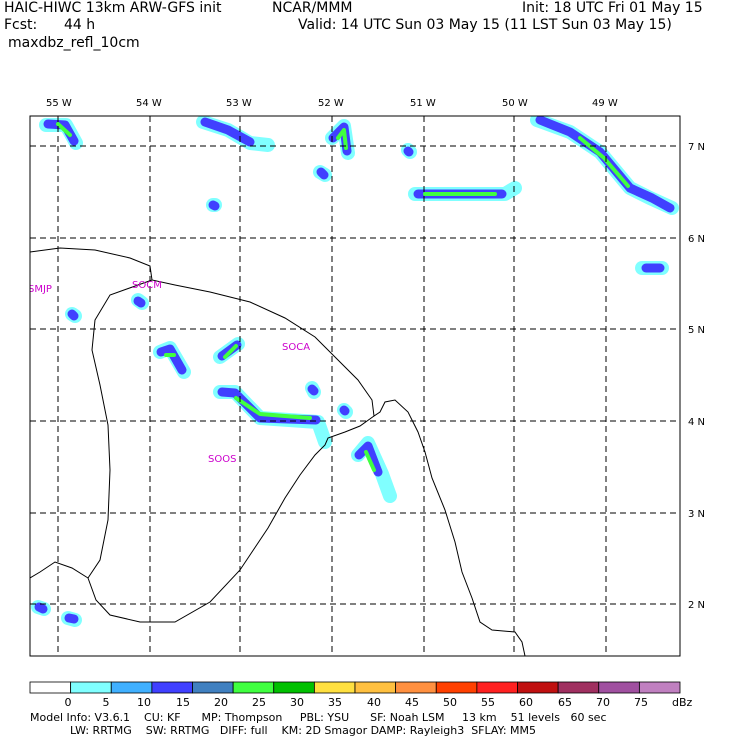 Image resolution: width=740 pixels, height=740 pixels. Describe the element at coordinates (374, 702) in the screenshot. I see `colorbar-tick-label: 40` at that location.